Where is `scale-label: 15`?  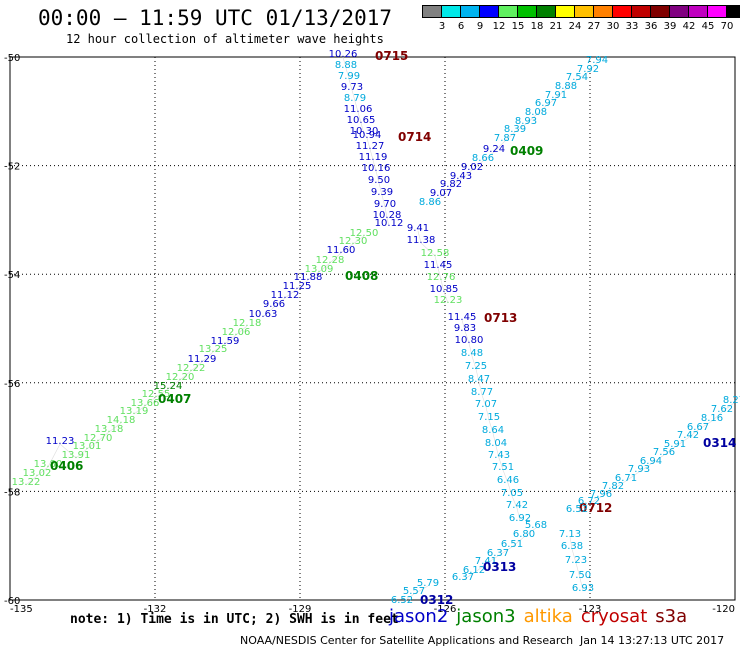 scale-label: 15 is located at coordinates (518, 26).